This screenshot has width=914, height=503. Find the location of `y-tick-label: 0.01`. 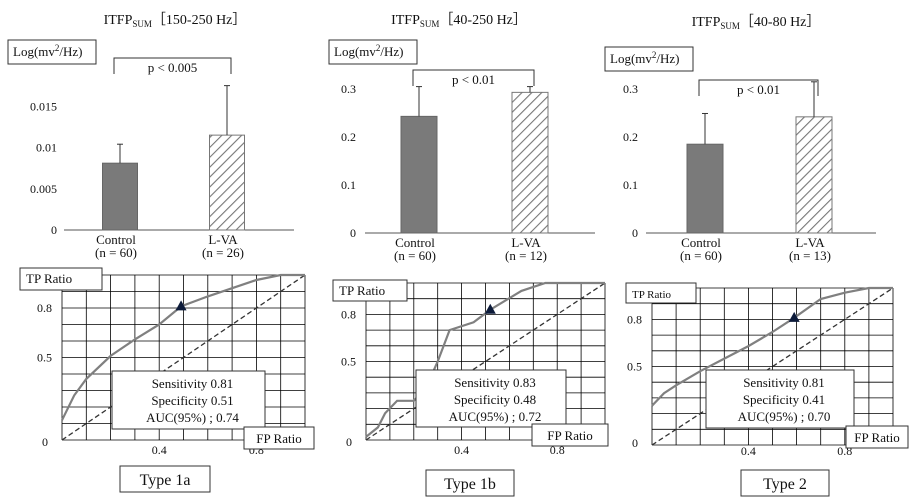

y-tick-label: 0.01 is located at coordinates (46, 148).